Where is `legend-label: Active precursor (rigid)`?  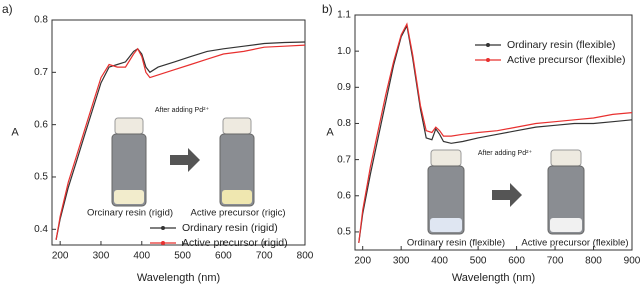
legend-label: Active precursor (rigid) is located at coordinates (235, 243).